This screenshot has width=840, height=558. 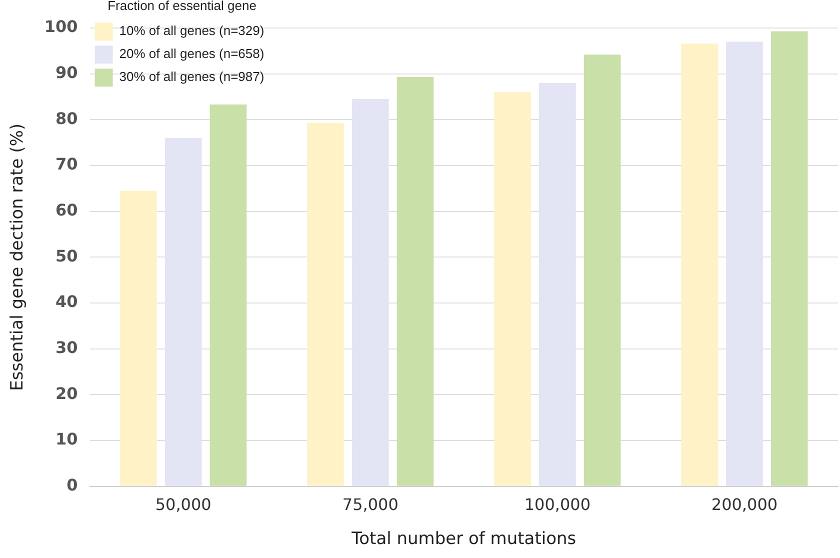 What do you see at coordinates (67, 164) in the screenshot?
I see `y-tick-label: 70` at bounding box center [67, 164].